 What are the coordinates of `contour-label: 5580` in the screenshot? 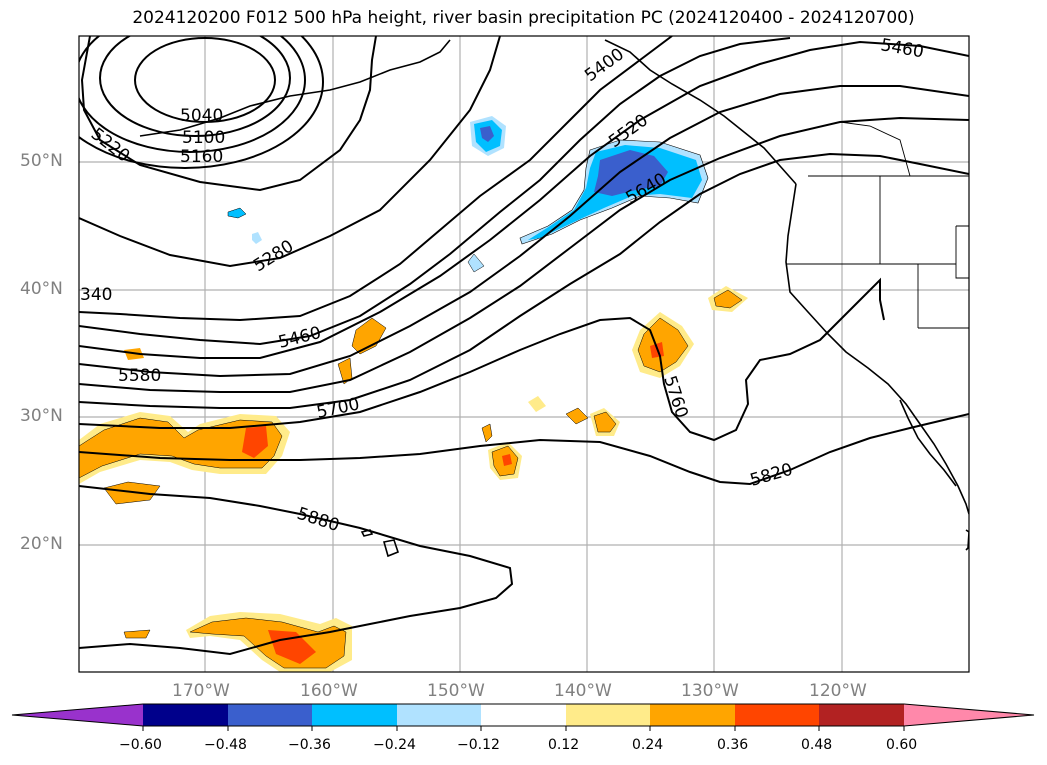 It's located at (139, 376).